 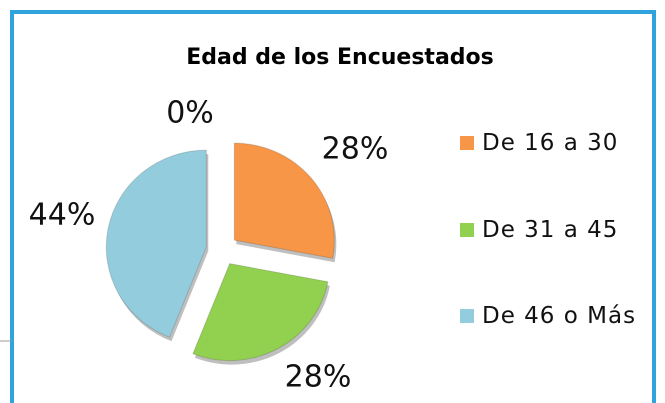 What do you see at coordinates (340, 57) in the screenshot?
I see `chart-title: Edad de los Encuestados` at bounding box center [340, 57].